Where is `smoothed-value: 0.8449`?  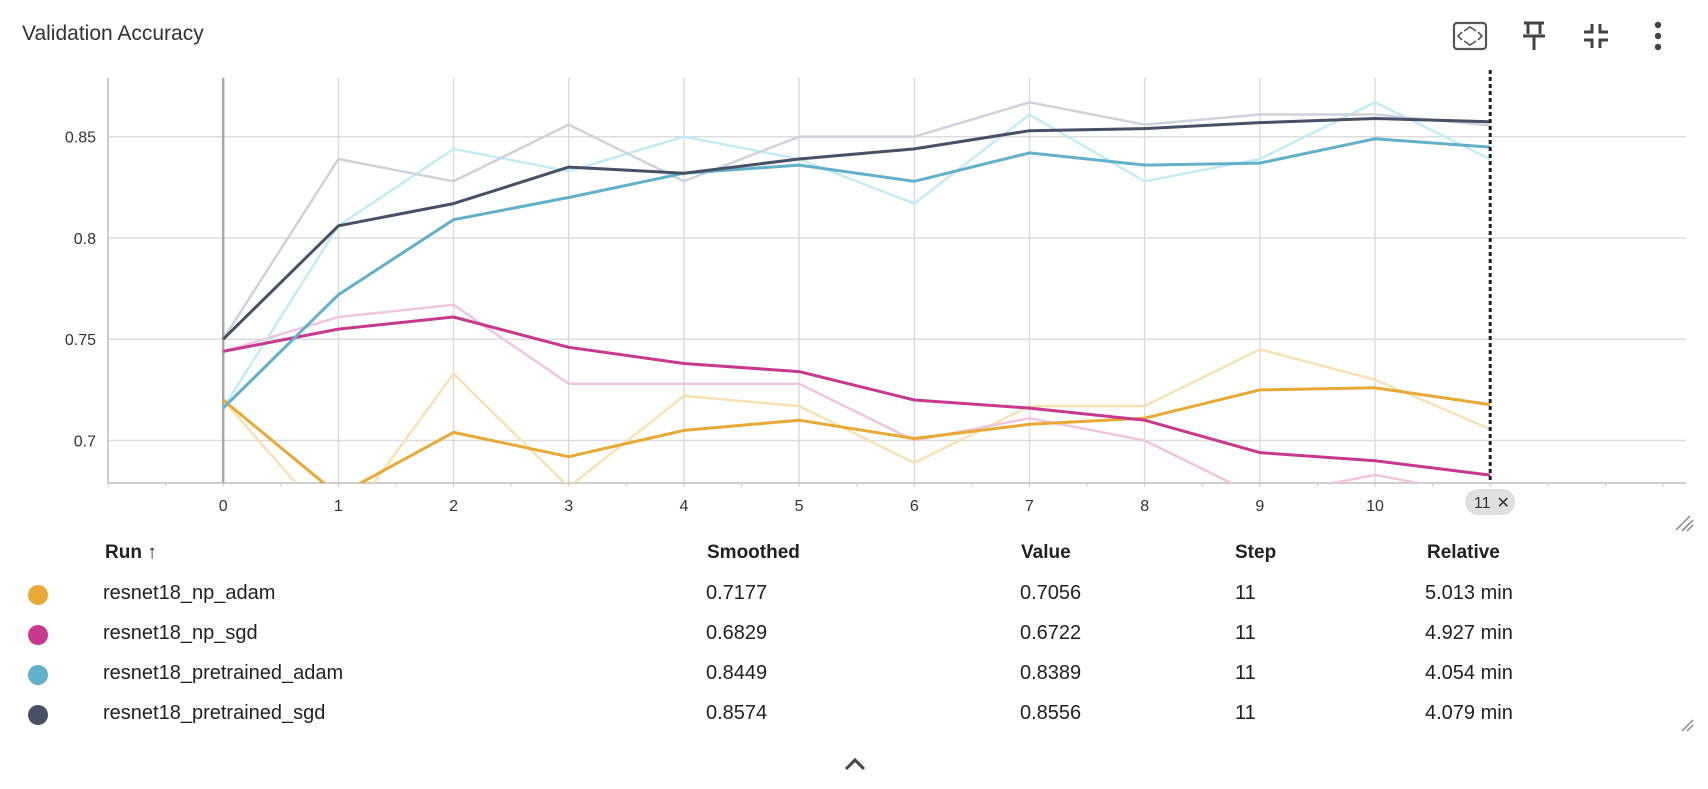
smoothed-value: 0.8449 is located at coordinates (737, 673).